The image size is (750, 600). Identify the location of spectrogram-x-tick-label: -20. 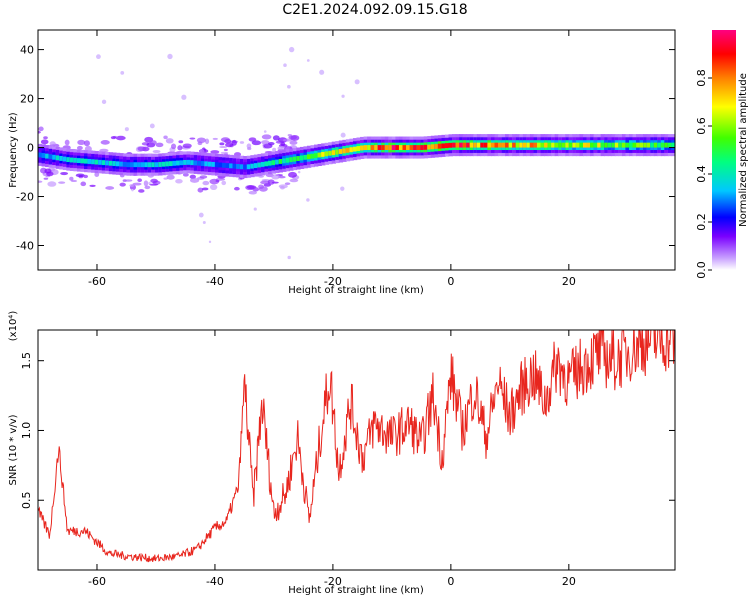
(333, 281).